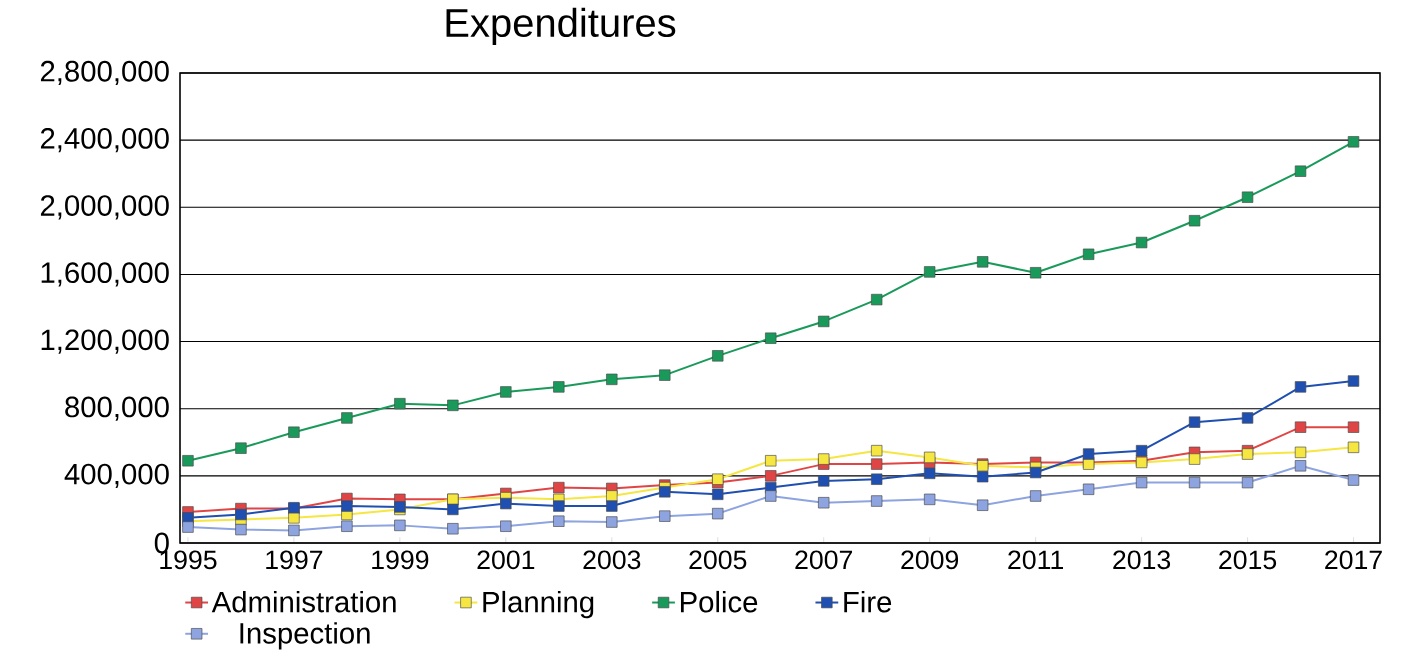  Describe the element at coordinates (718, 560) in the screenshot. I see `x-tick-label: 2005` at that location.